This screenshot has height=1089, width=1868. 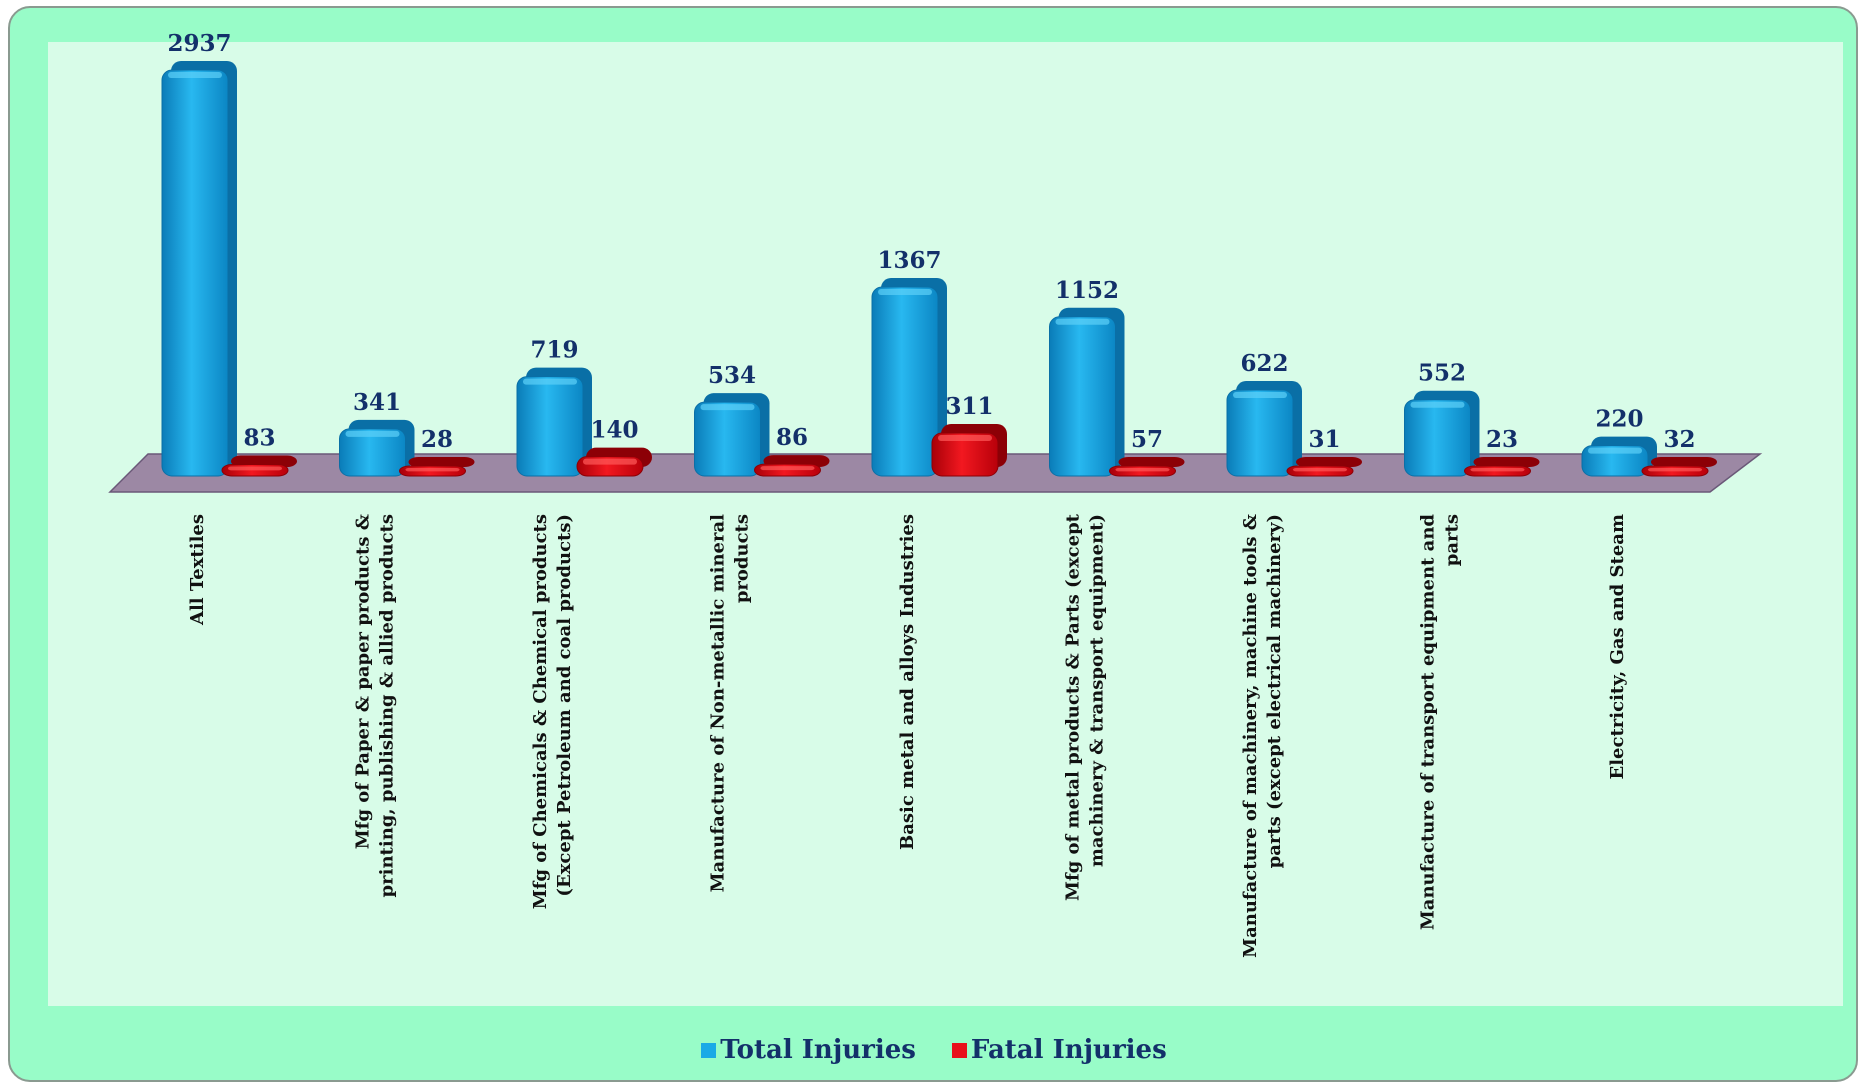 I want to click on category-label-line: parts, so click(x=1452, y=540).